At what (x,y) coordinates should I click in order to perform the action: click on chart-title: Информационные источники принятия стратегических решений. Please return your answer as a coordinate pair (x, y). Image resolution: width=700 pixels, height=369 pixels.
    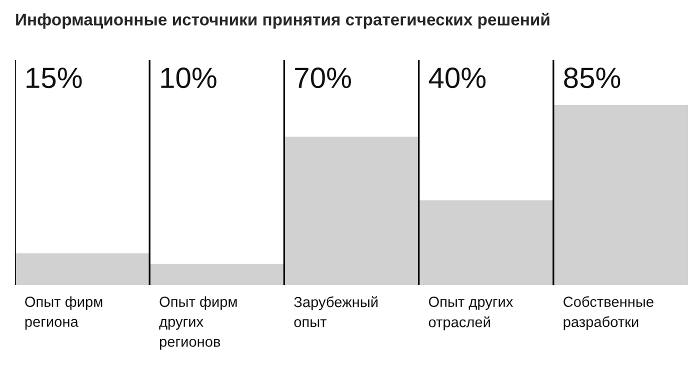
    Looking at the image, I should click on (283, 20).